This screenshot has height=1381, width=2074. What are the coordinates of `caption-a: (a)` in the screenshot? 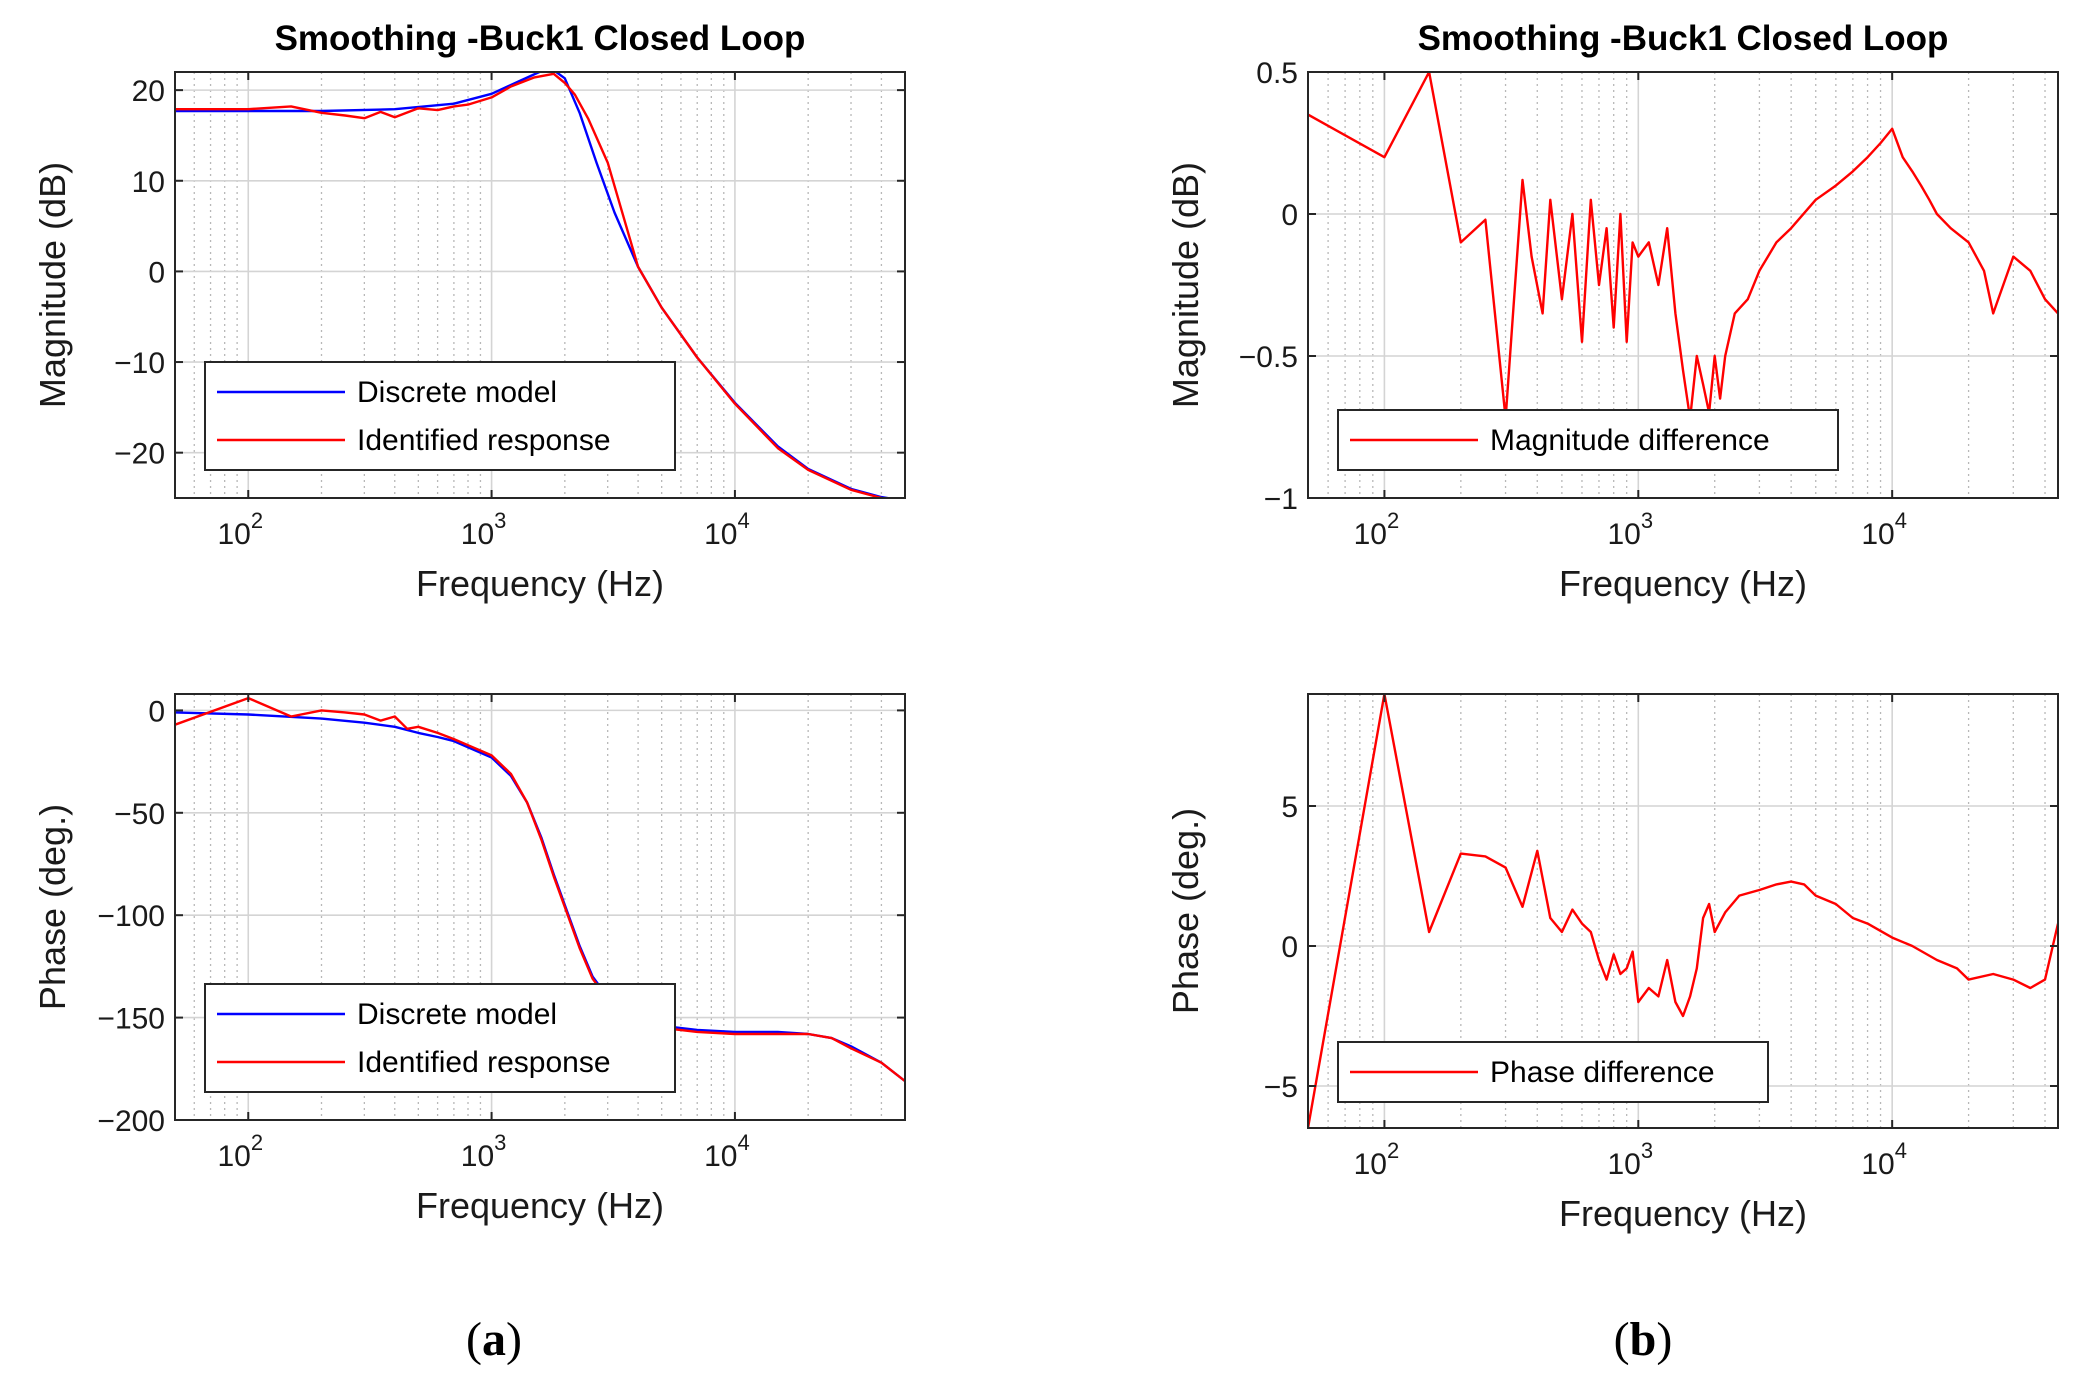 It's located at (494, 1339).